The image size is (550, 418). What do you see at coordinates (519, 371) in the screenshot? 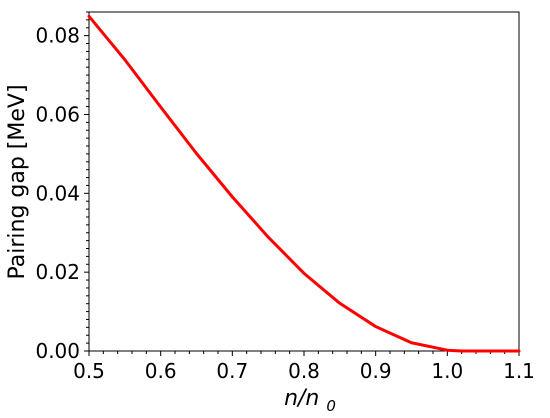
I see `x-tick-label: 1.1` at bounding box center [519, 371].